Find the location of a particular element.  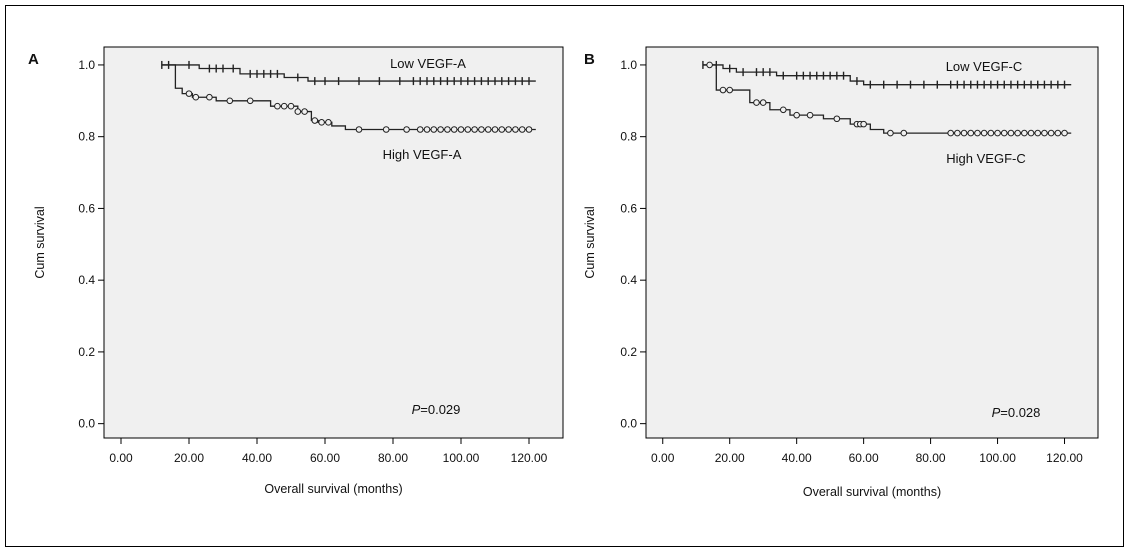

y-tick-label: 0.2 is located at coordinates (628, 352).